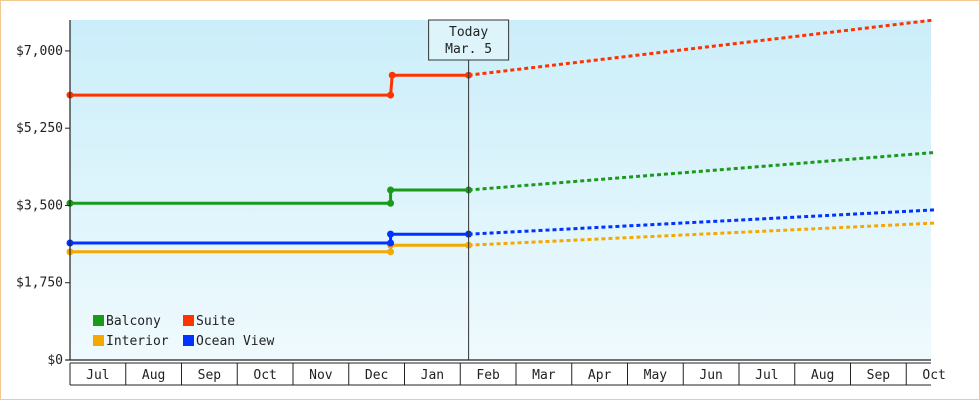 This screenshot has width=980, height=400. What do you see at coordinates (321, 375) in the screenshot?
I see `month-label: Nov` at bounding box center [321, 375].